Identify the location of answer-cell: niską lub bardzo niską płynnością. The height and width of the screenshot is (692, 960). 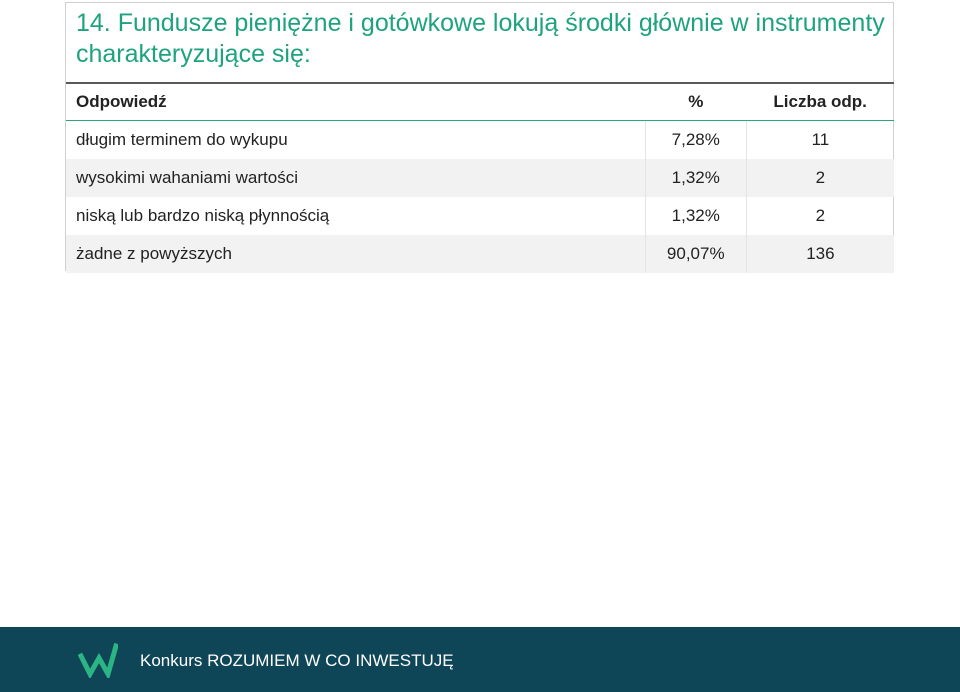
(203, 215).